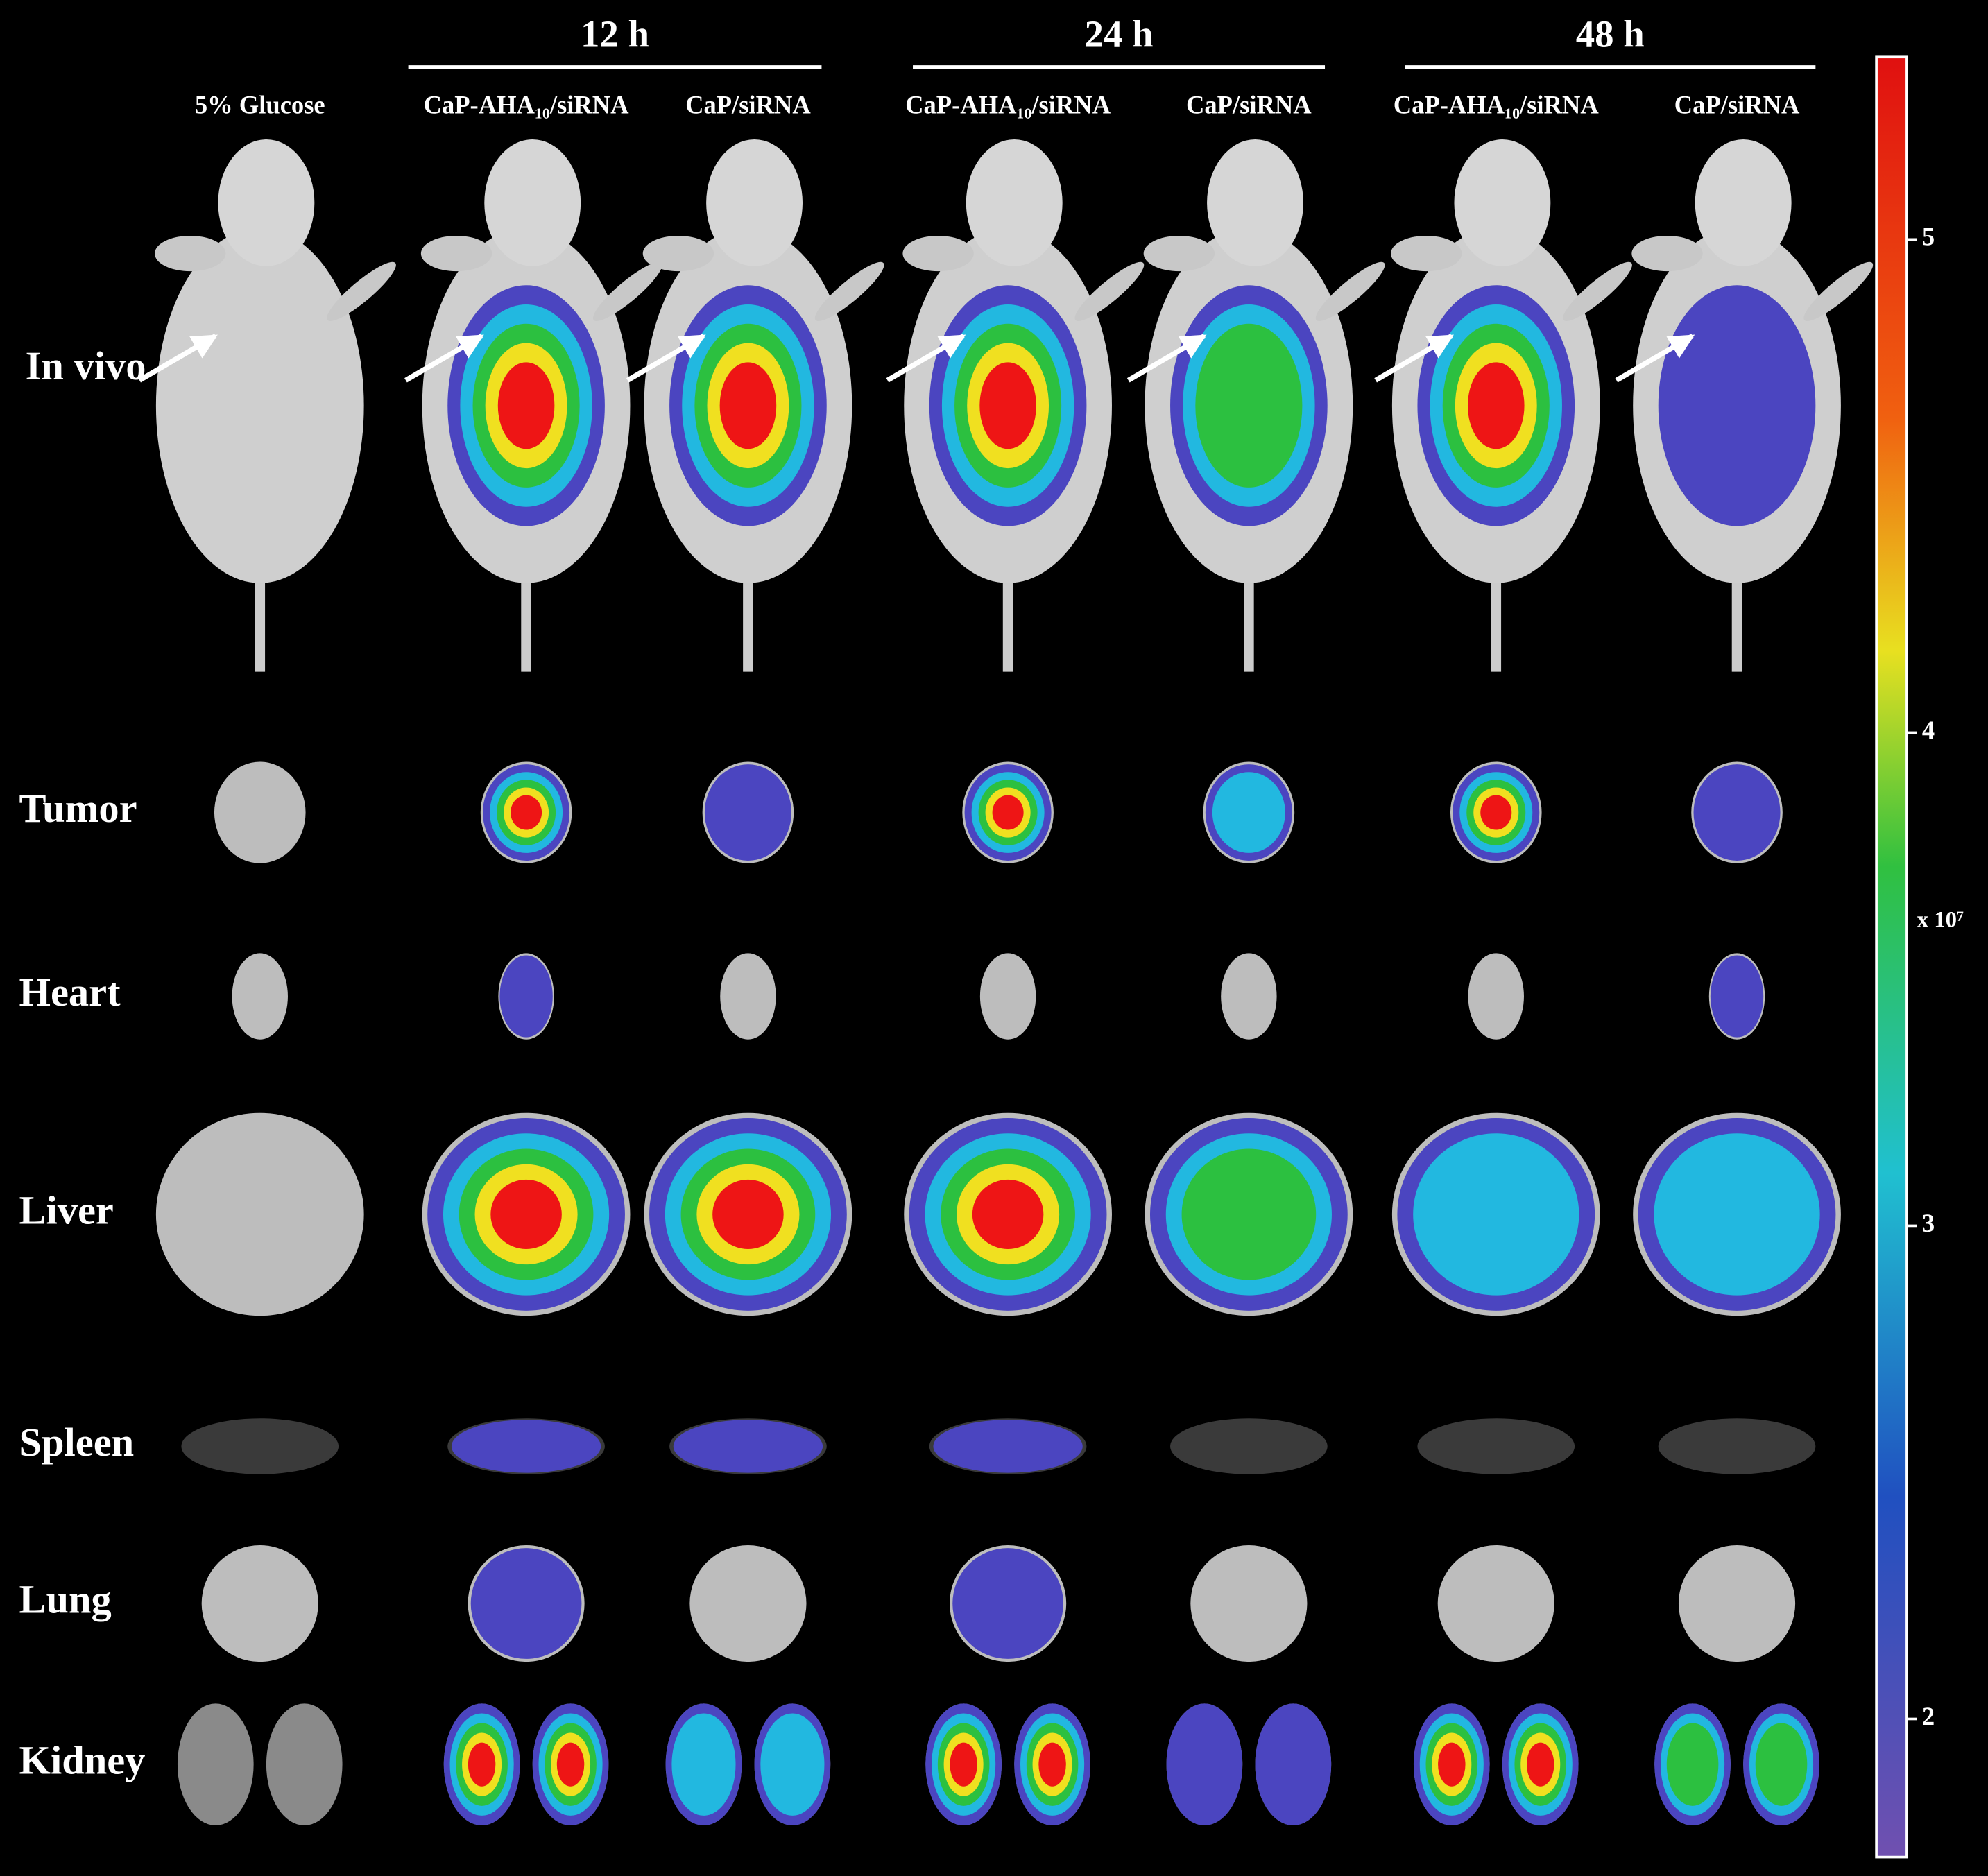  What do you see at coordinates (1928, 1223) in the screenshot?
I see `colorbar-tick-label: 3` at bounding box center [1928, 1223].